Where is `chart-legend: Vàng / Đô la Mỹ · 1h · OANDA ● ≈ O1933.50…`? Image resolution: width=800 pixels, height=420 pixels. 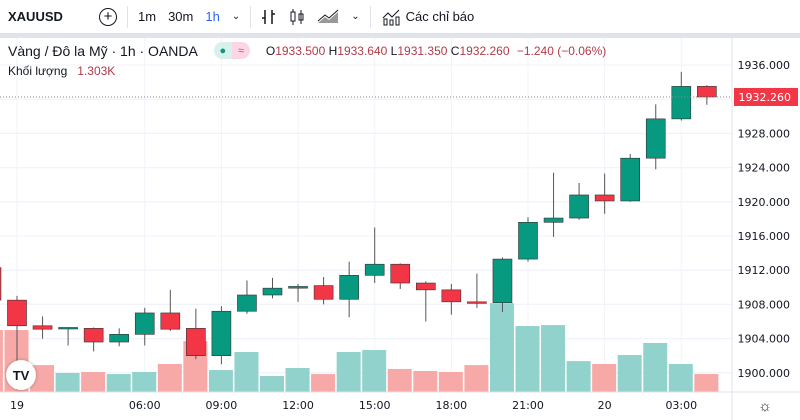
chart-legend: Vàng / Đô la Mỹ · 1h · OANDA ● ≈ O1933.50… is located at coordinates (307, 50).